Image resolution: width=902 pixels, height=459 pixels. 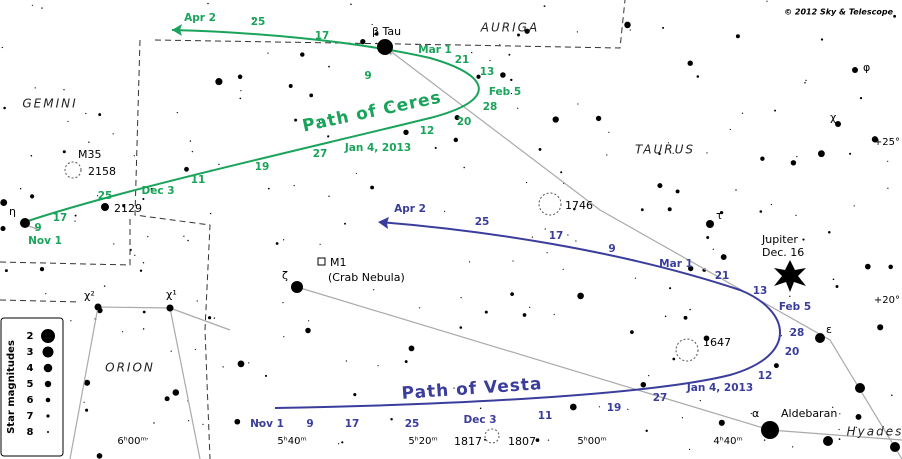 What do you see at coordinates (30, 400) in the screenshot?
I see `legend-label: 6` at bounding box center [30, 400].